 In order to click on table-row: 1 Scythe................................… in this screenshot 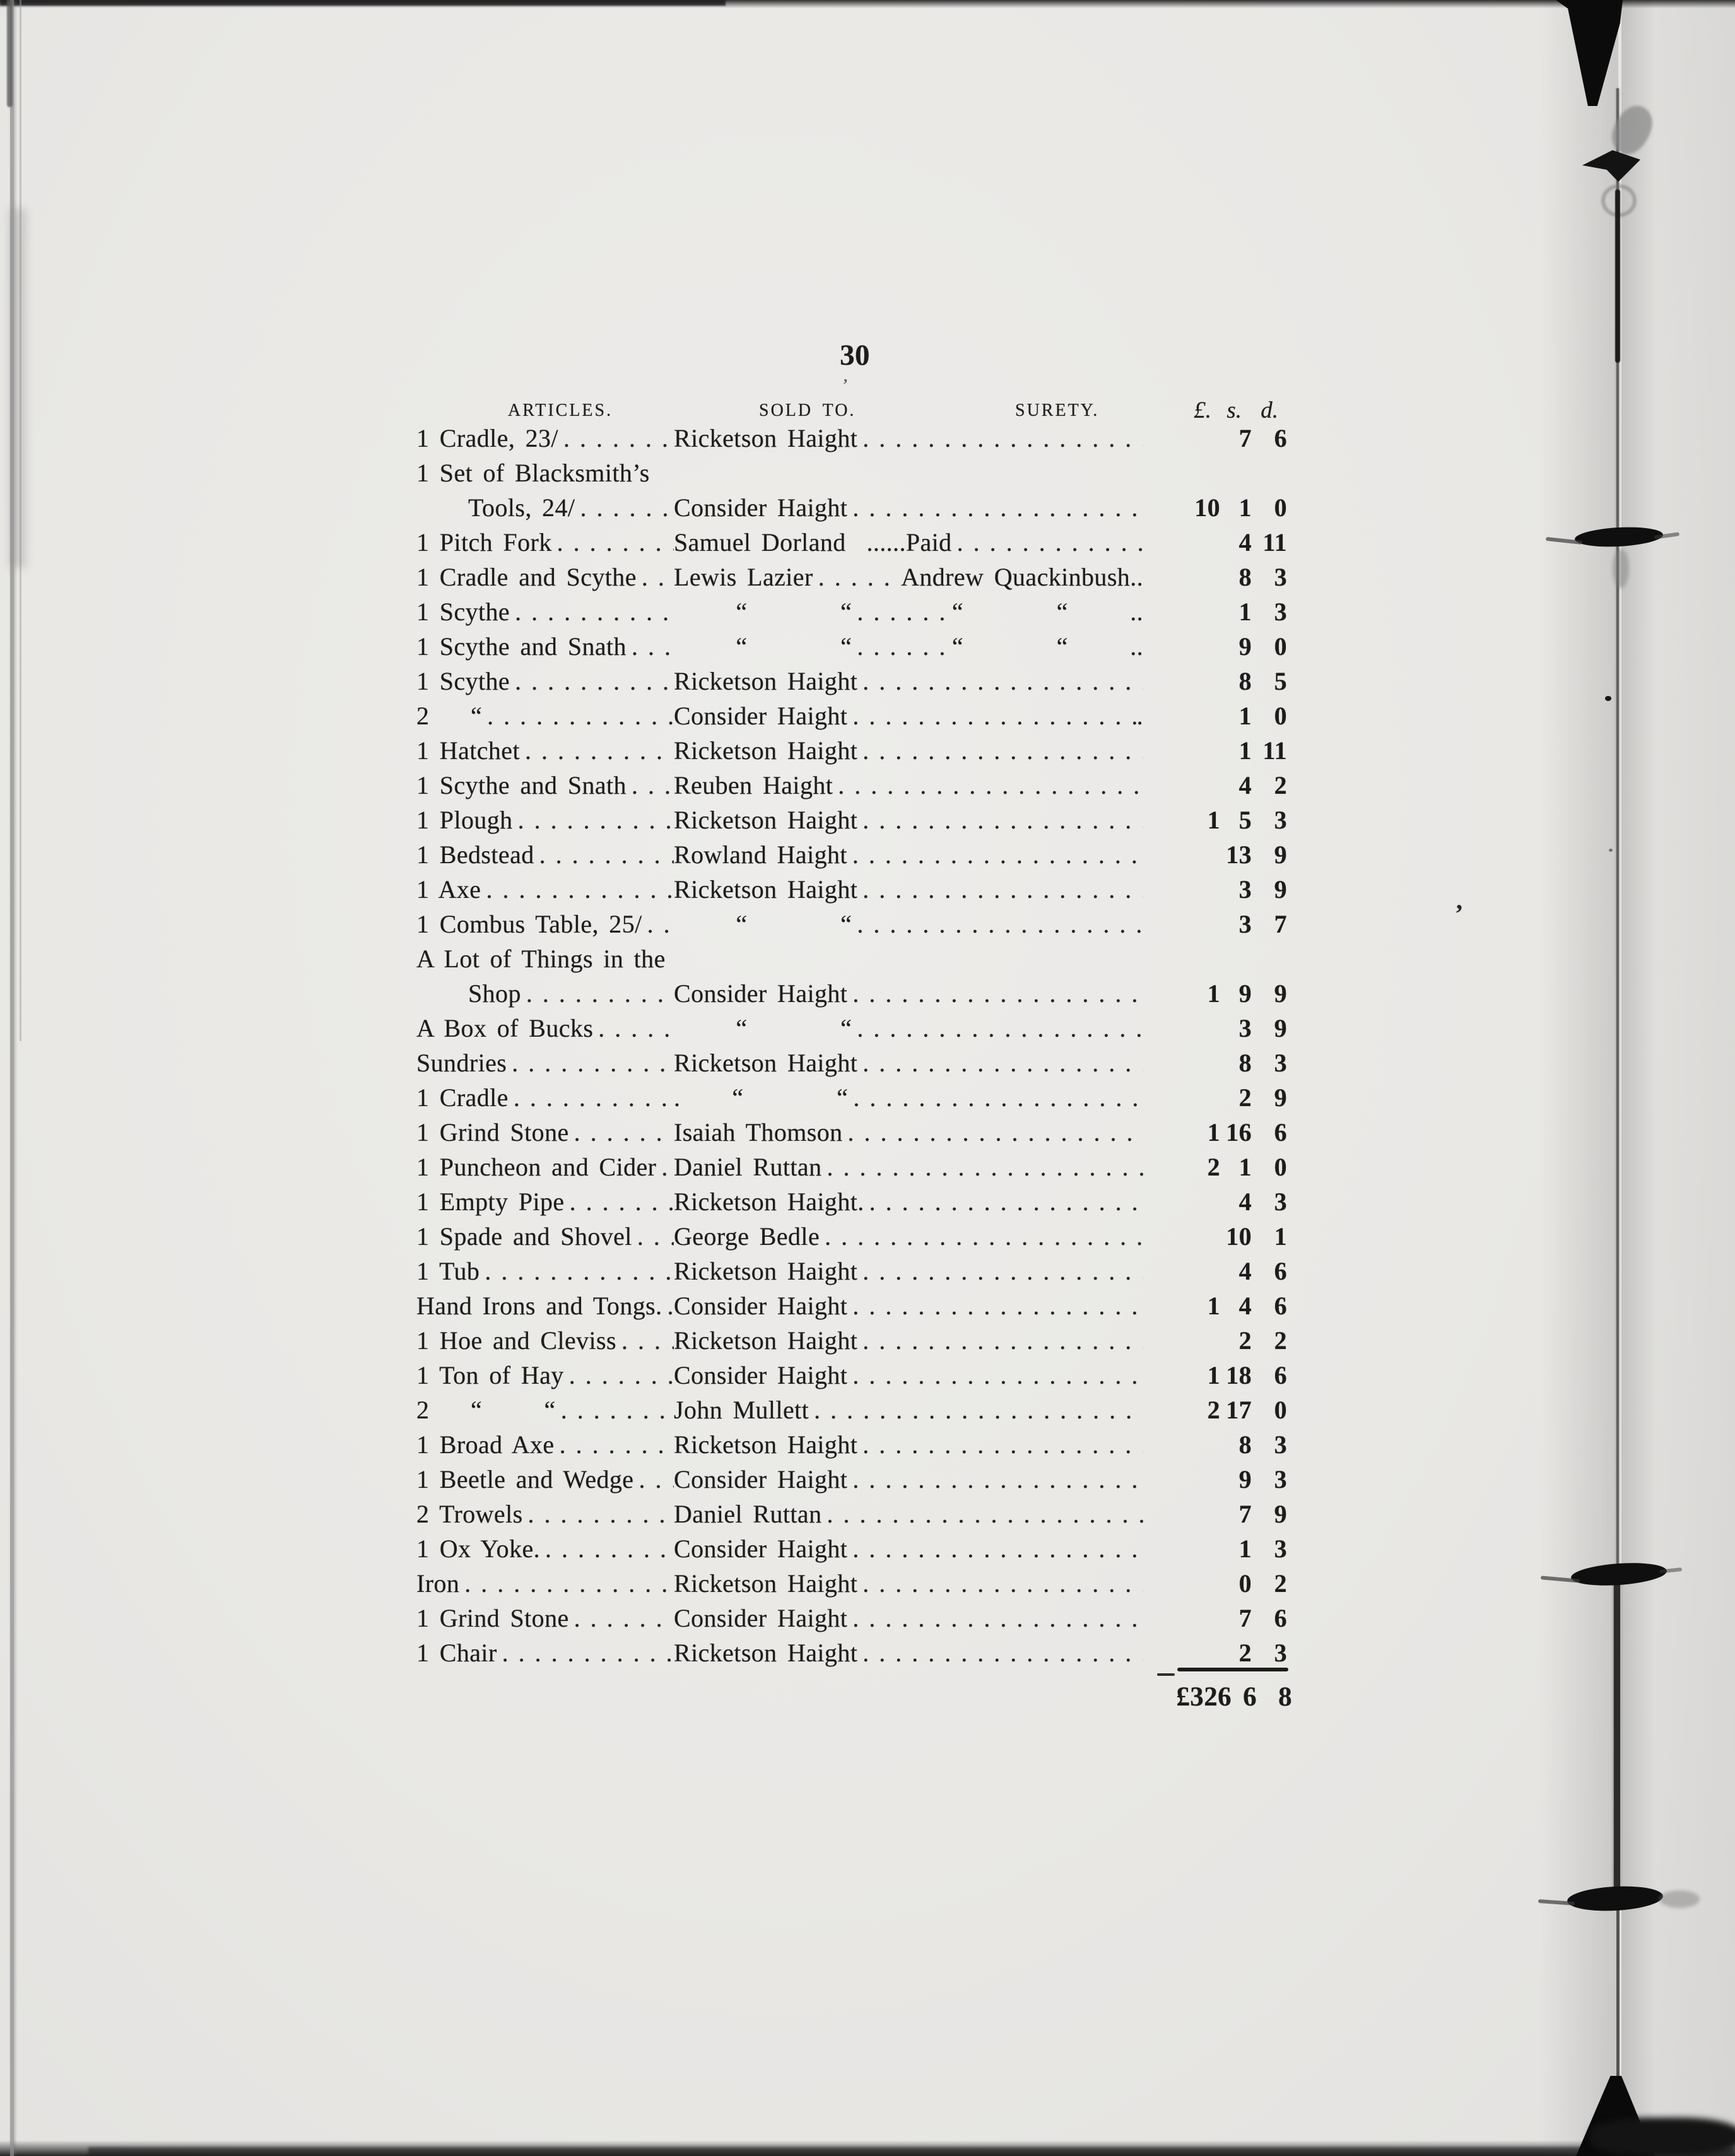, I will do `click(851, 681)`.